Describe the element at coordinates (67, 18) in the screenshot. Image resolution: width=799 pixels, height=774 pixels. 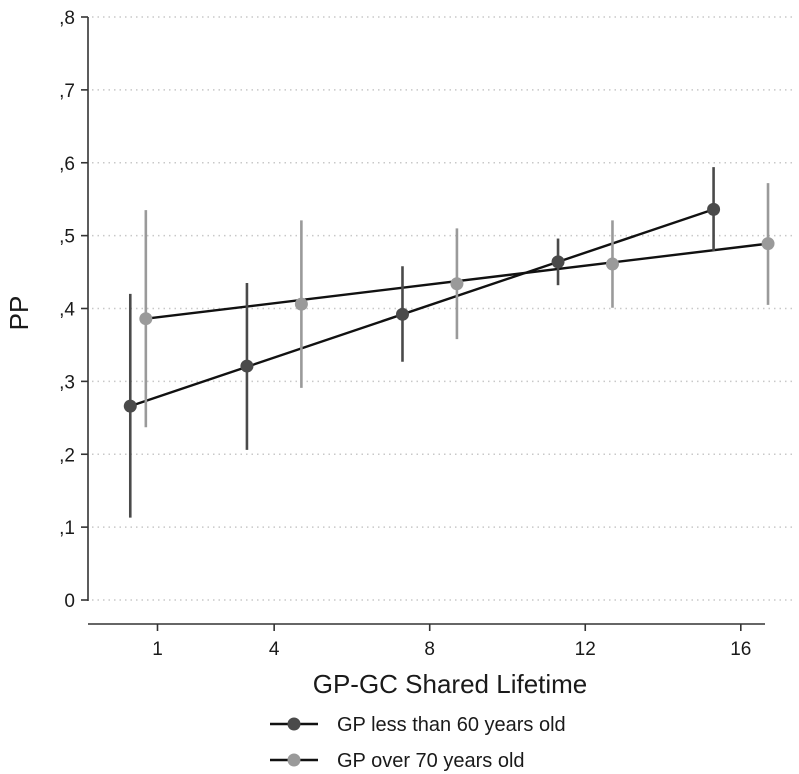
I see `y-tick-label: ,8` at that location.